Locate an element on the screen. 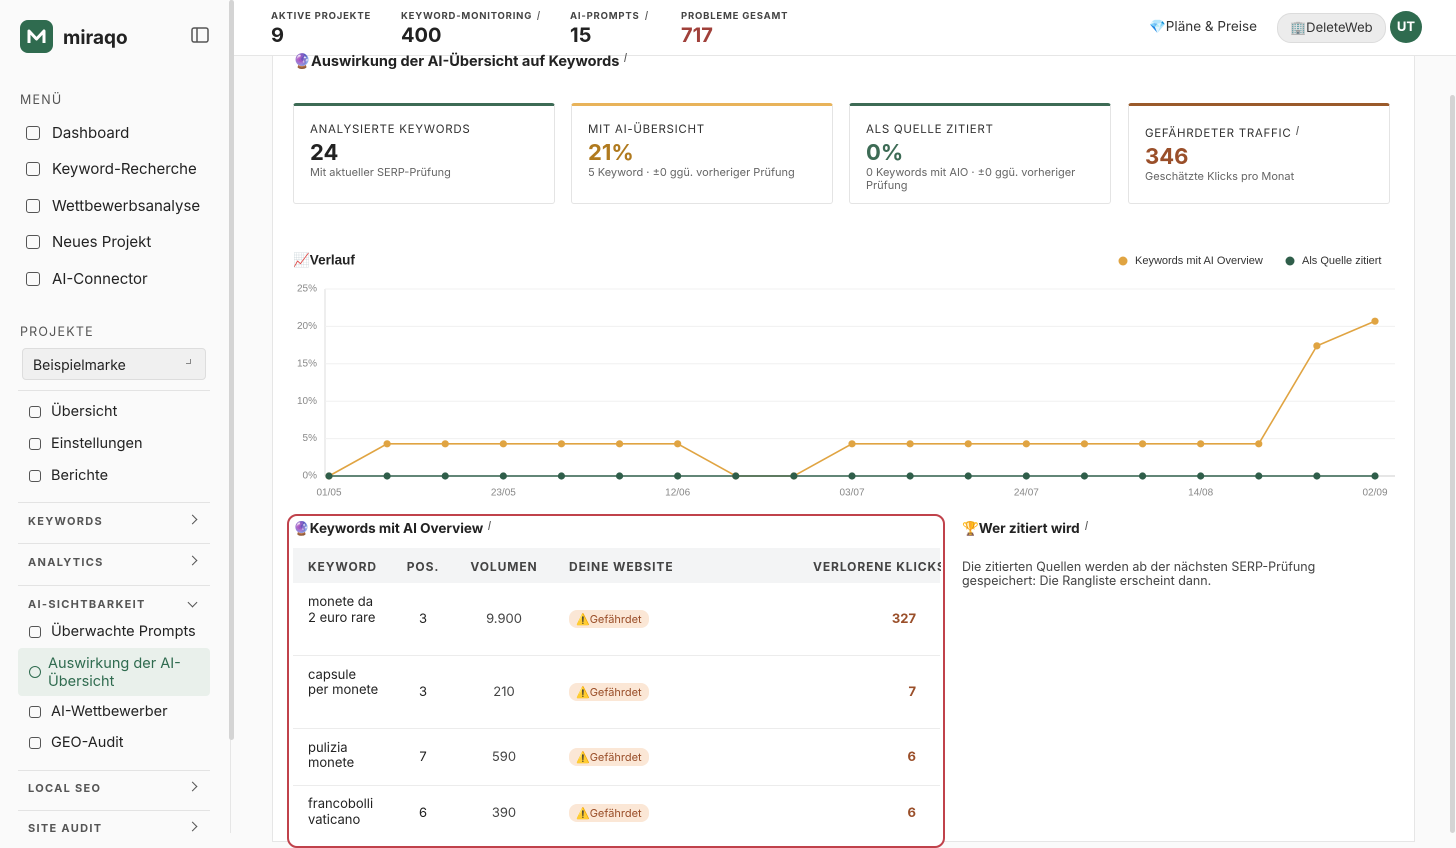 Image resolution: width=1456 pixels, height=848 pixels. nav-item: Berichte is located at coordinates (80, 475).